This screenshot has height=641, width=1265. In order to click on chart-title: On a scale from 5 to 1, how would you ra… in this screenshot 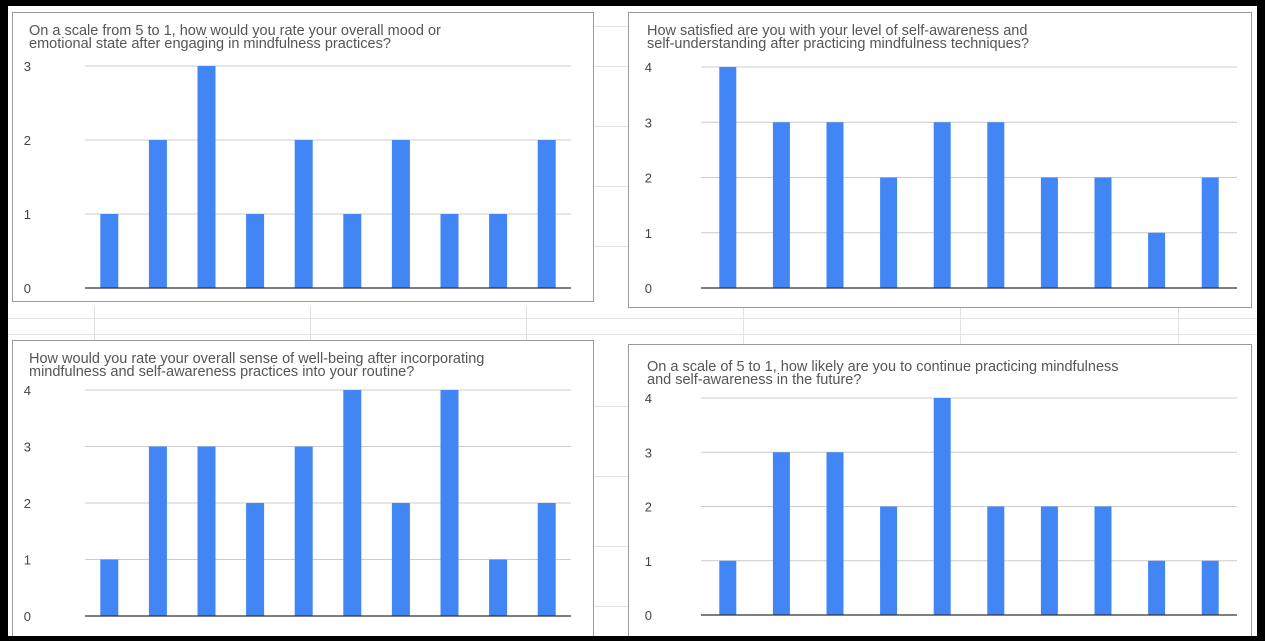, I will do `click(235, 37)`.